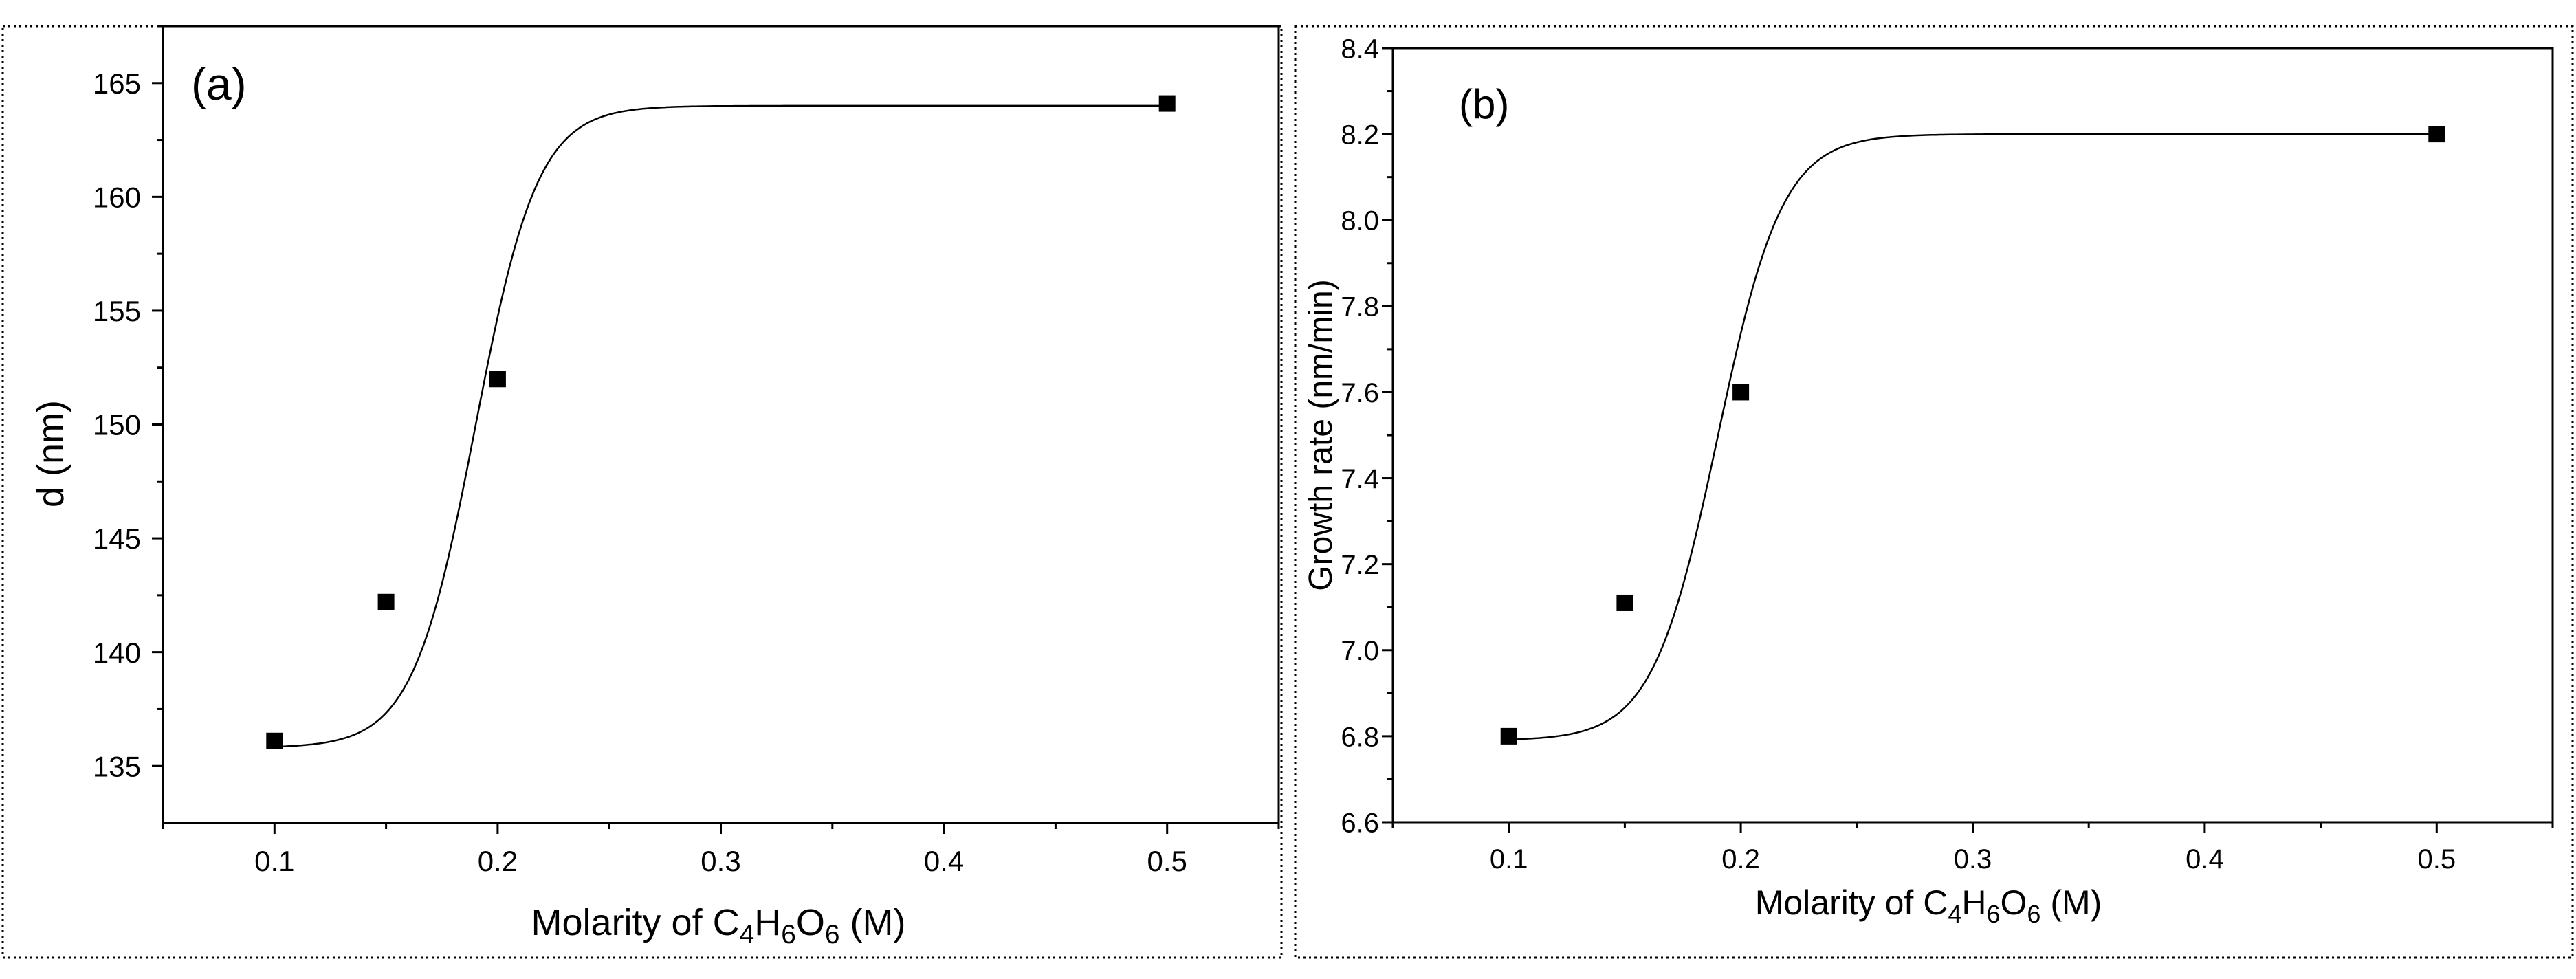 Image resolution: width=2576 pixels, height=979 pixels. I want to click on y-tick-label: 7.6, so click(1360, 393).